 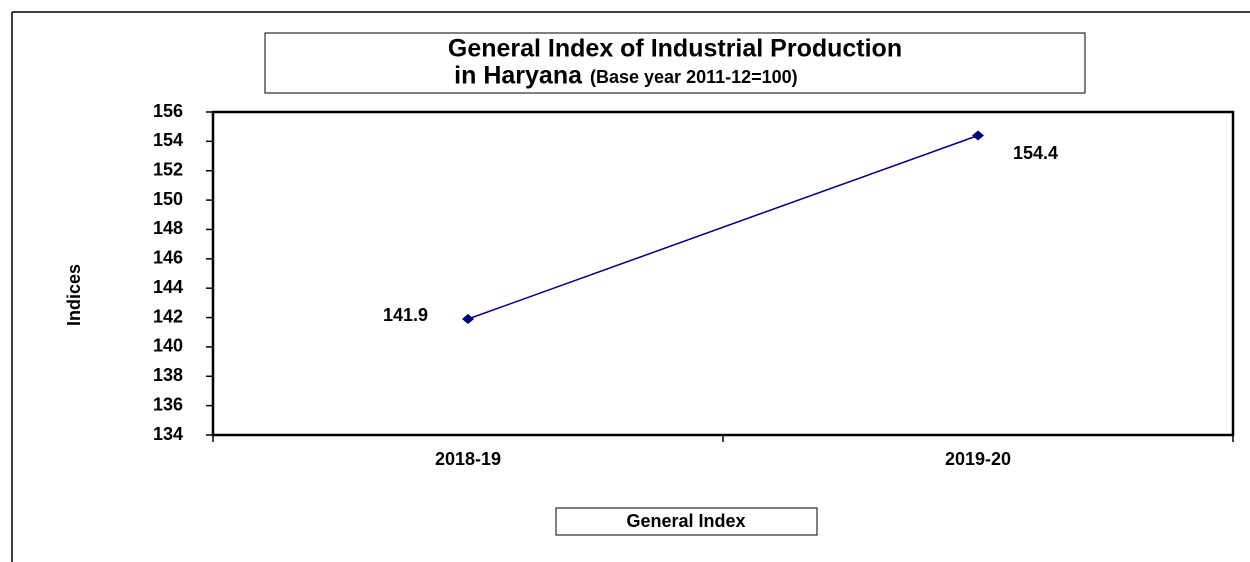 I want to click on y-axis-label: Indices, so click(x=74, y=295).